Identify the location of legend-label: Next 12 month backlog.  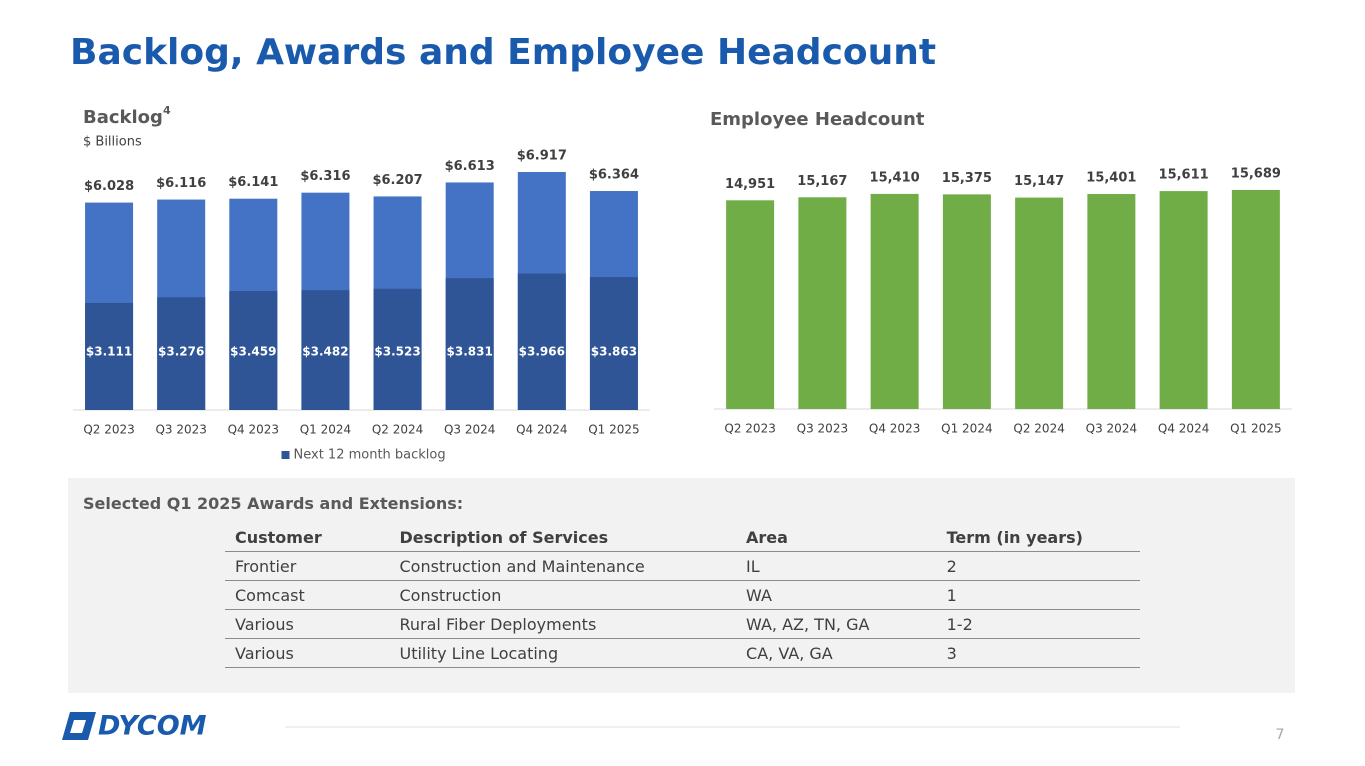
(370, 455).